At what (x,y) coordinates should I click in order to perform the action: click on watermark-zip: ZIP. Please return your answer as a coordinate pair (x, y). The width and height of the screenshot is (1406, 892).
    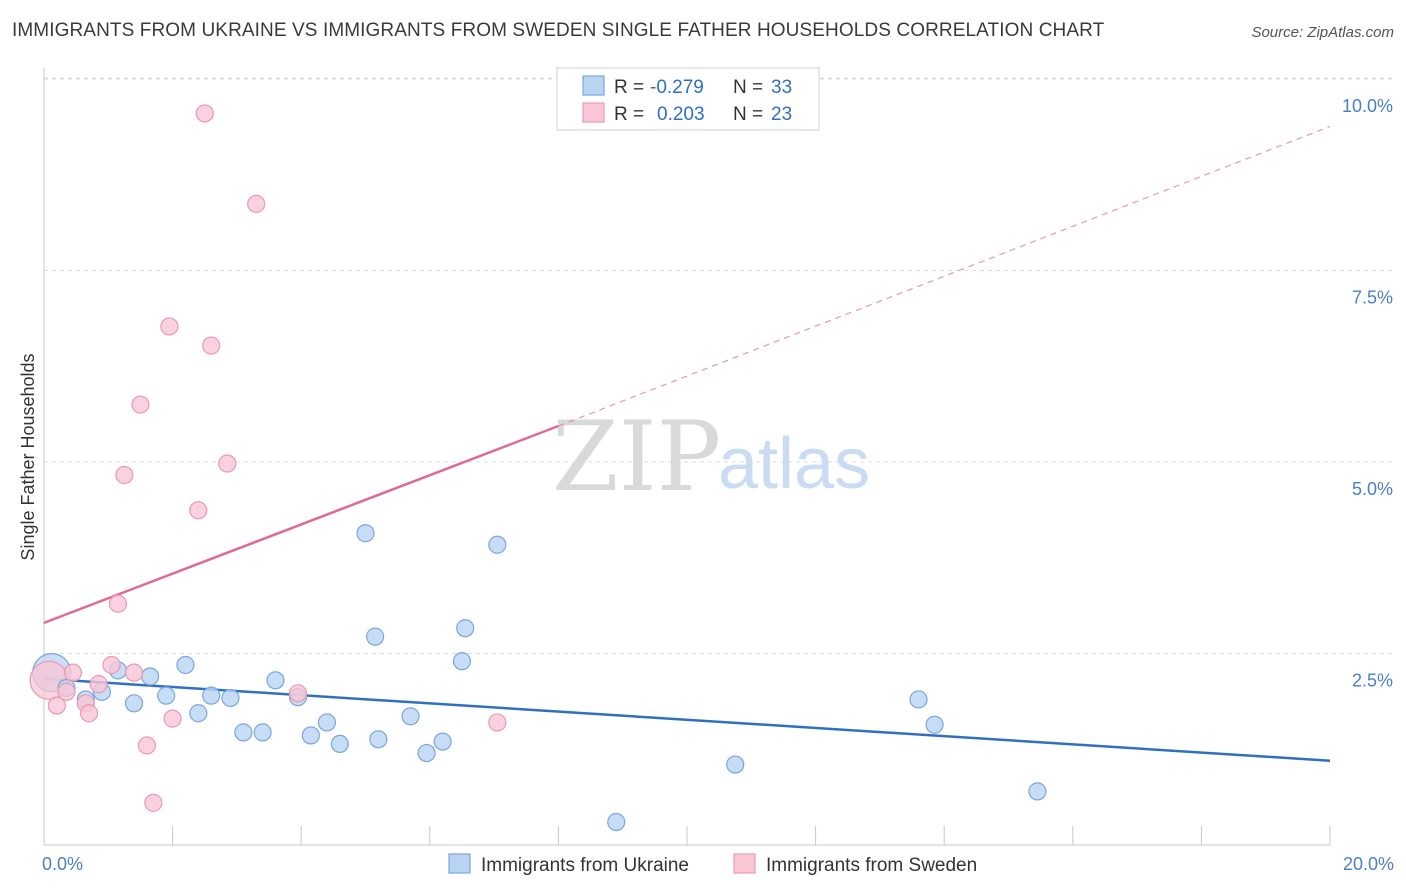
    Looking at the image, I should click on (636, 457).